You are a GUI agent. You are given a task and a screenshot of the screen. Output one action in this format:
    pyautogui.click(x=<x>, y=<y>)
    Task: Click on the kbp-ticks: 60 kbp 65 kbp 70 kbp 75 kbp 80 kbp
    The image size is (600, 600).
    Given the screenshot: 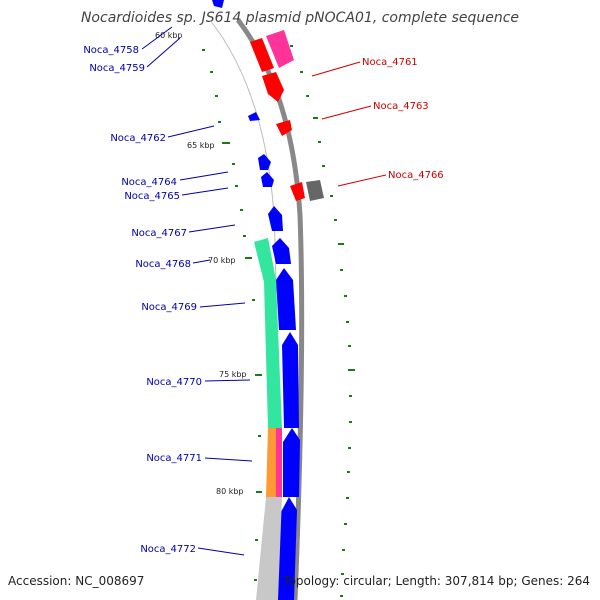 What is the action you would take?
    pyautogui.click(x=201, y=263)
    